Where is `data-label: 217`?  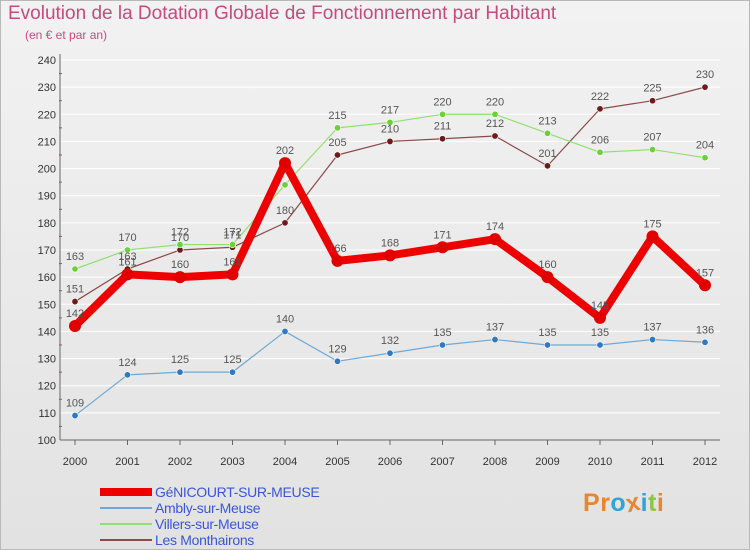 data-label: 217 is located at coordinates (390, 110).